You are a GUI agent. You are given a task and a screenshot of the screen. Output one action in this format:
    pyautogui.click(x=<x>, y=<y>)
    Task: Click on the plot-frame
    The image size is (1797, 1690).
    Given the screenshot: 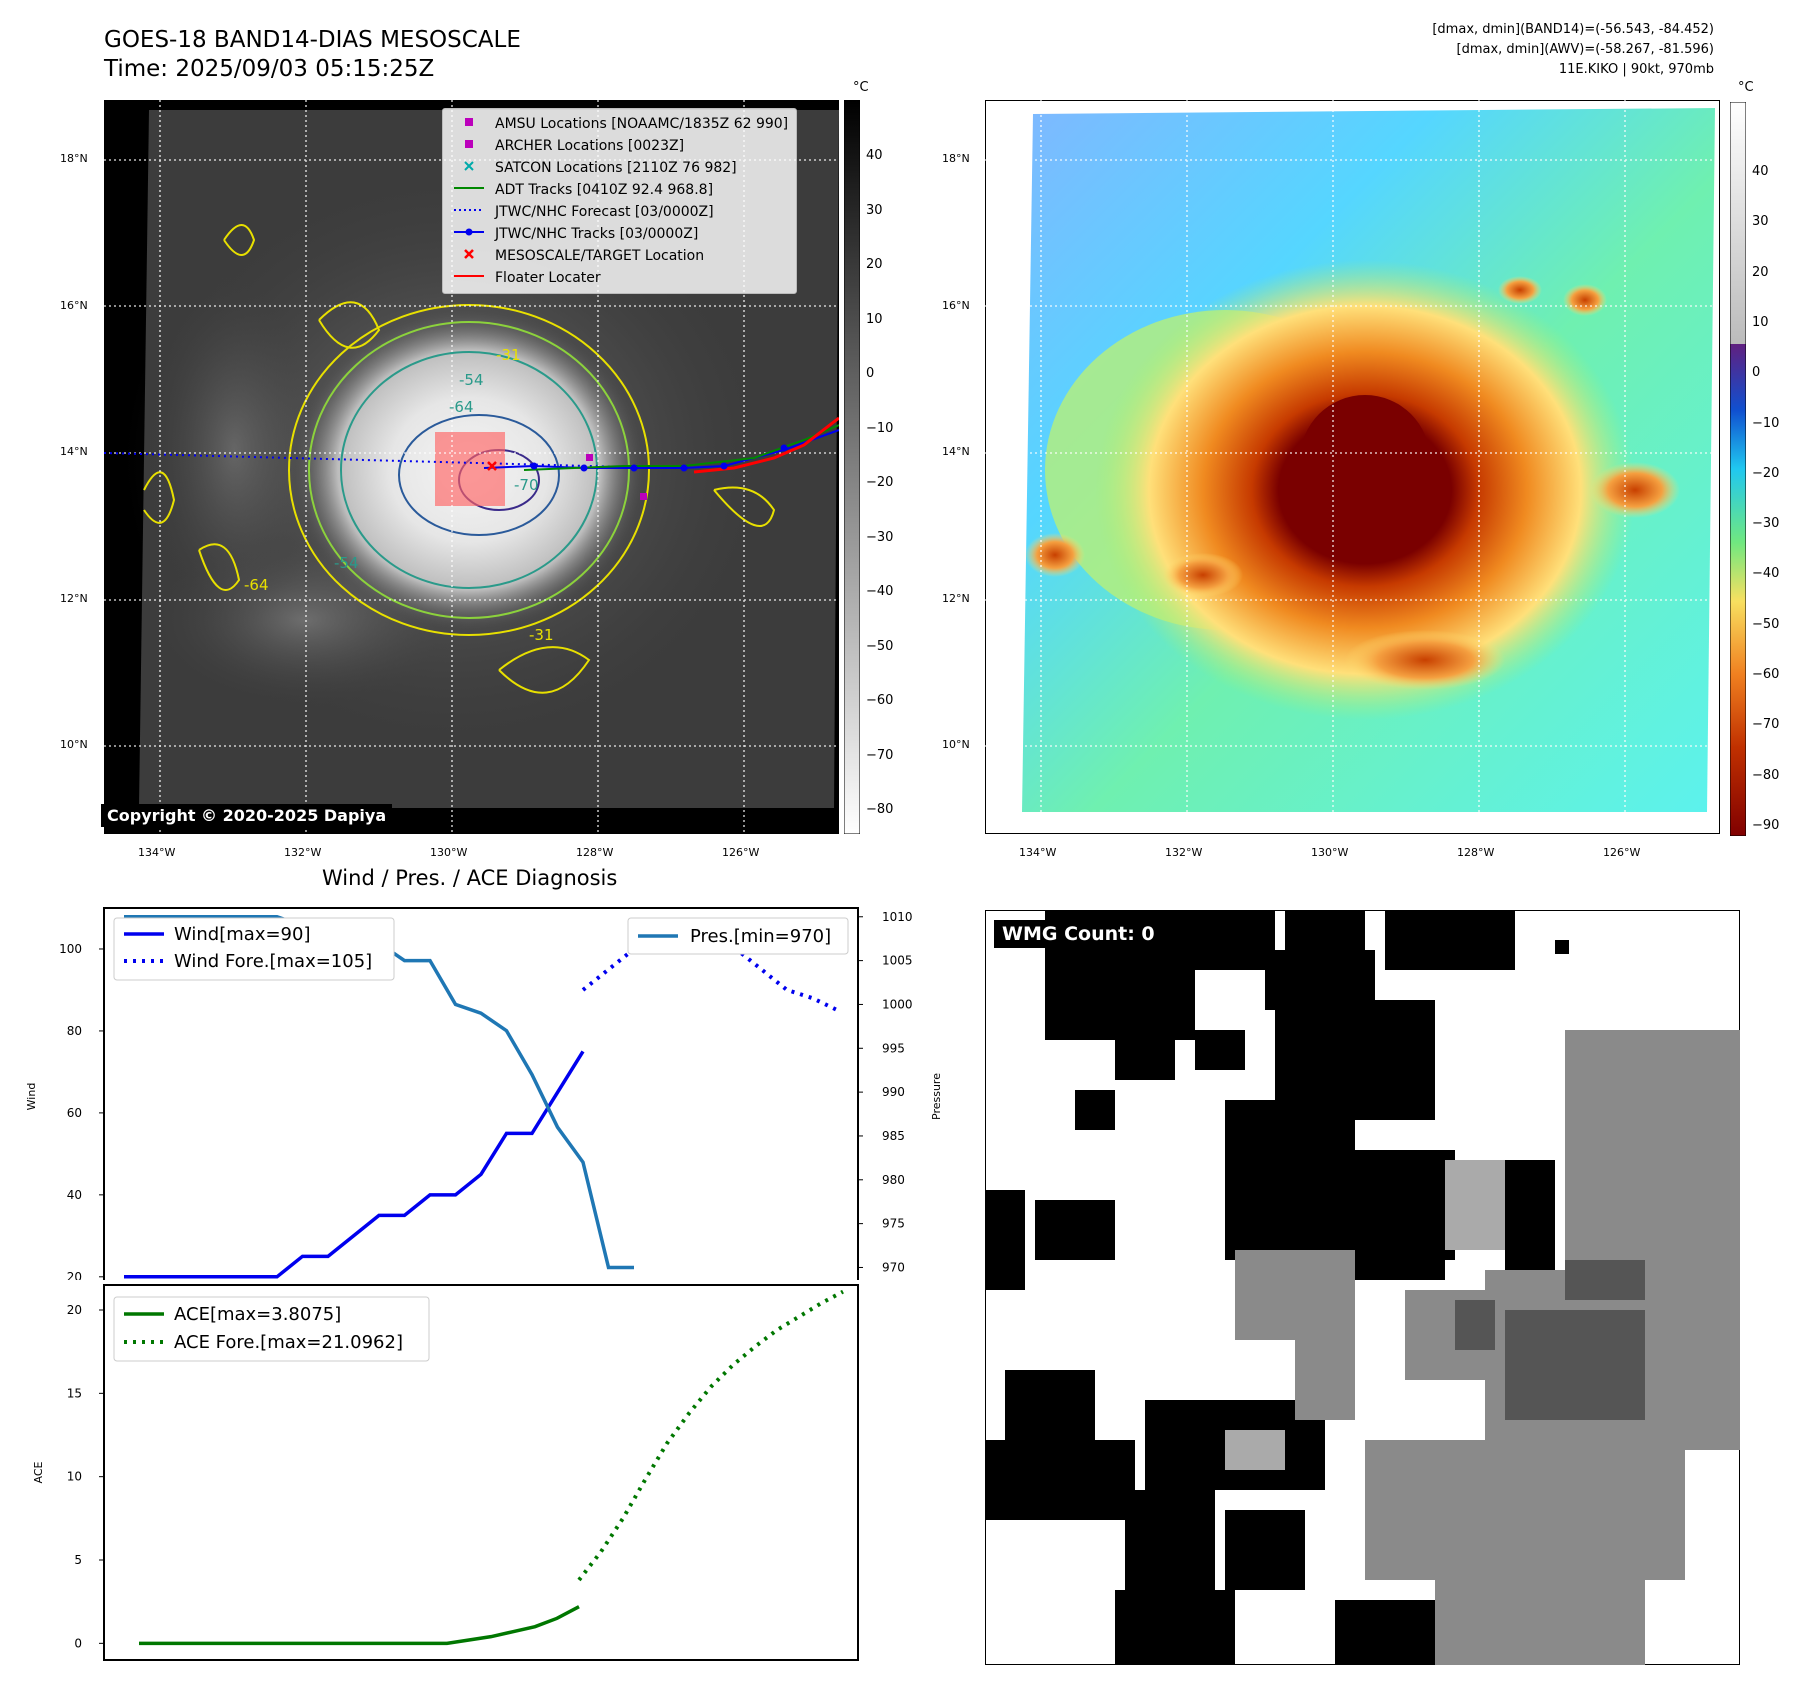 What is the action you would take?
    pyautogui.click(x=481, y=1472)
    